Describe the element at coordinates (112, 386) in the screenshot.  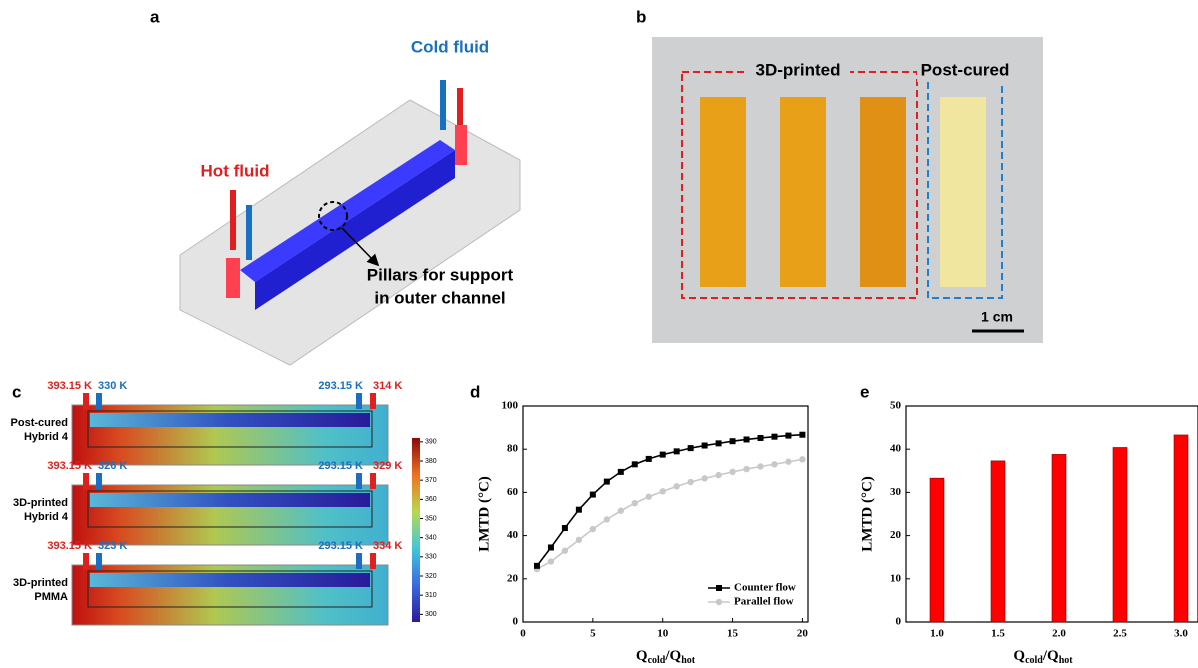
I see `temperature: 330 K` at that location.